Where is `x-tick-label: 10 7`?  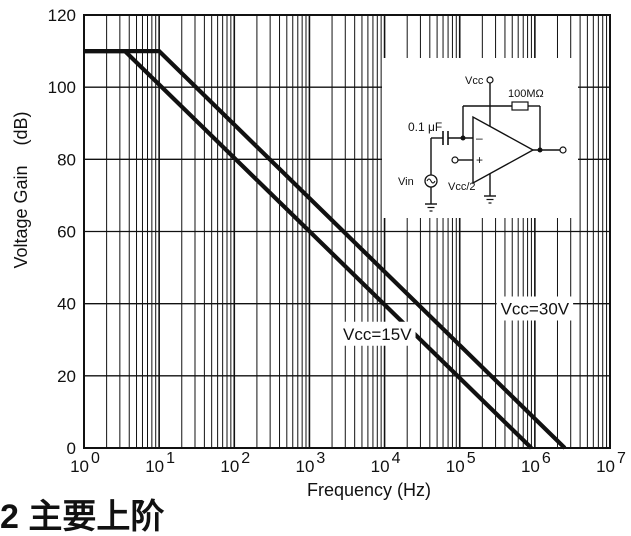 x-tick-label: 10 7 is located at coordinates (611, 463).